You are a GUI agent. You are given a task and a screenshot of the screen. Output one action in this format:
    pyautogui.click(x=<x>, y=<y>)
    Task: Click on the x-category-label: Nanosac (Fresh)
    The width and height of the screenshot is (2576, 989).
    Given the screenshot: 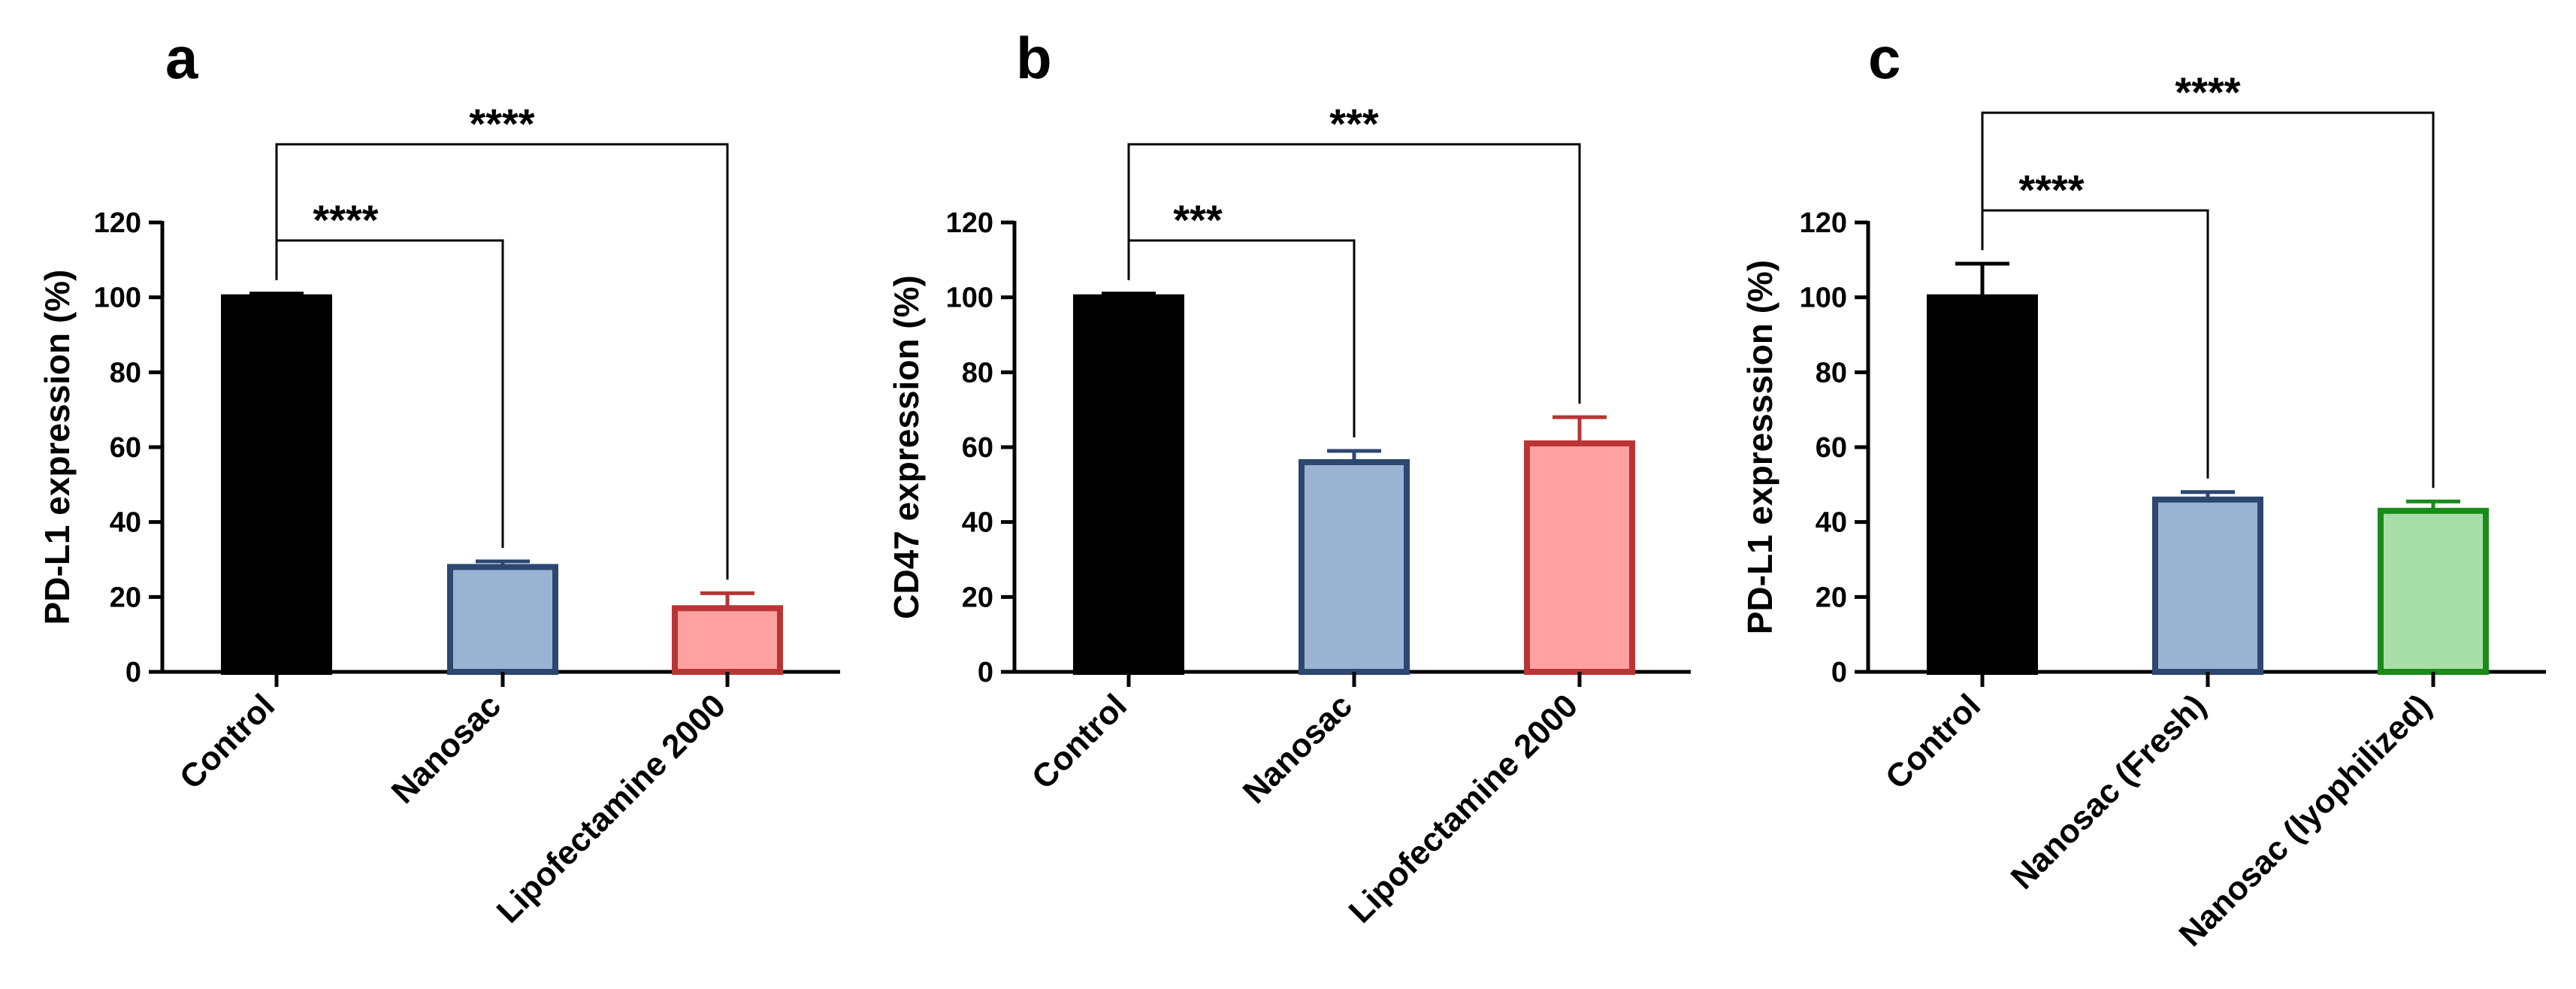 What is the action you would take?
    pyautogui.click(x=2109, y=791)
    